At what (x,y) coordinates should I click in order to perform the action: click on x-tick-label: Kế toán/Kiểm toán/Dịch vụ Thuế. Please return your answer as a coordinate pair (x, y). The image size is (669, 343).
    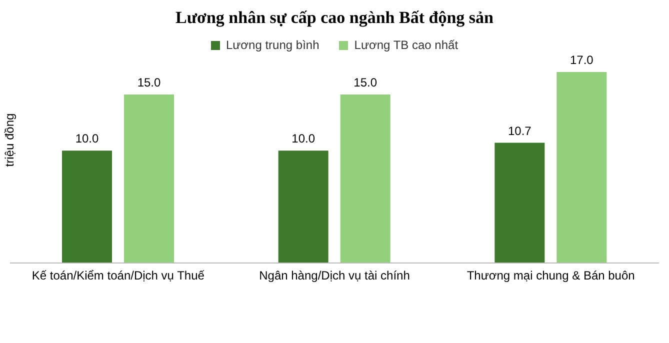
    Looking at the image, I should click on (118, 275).